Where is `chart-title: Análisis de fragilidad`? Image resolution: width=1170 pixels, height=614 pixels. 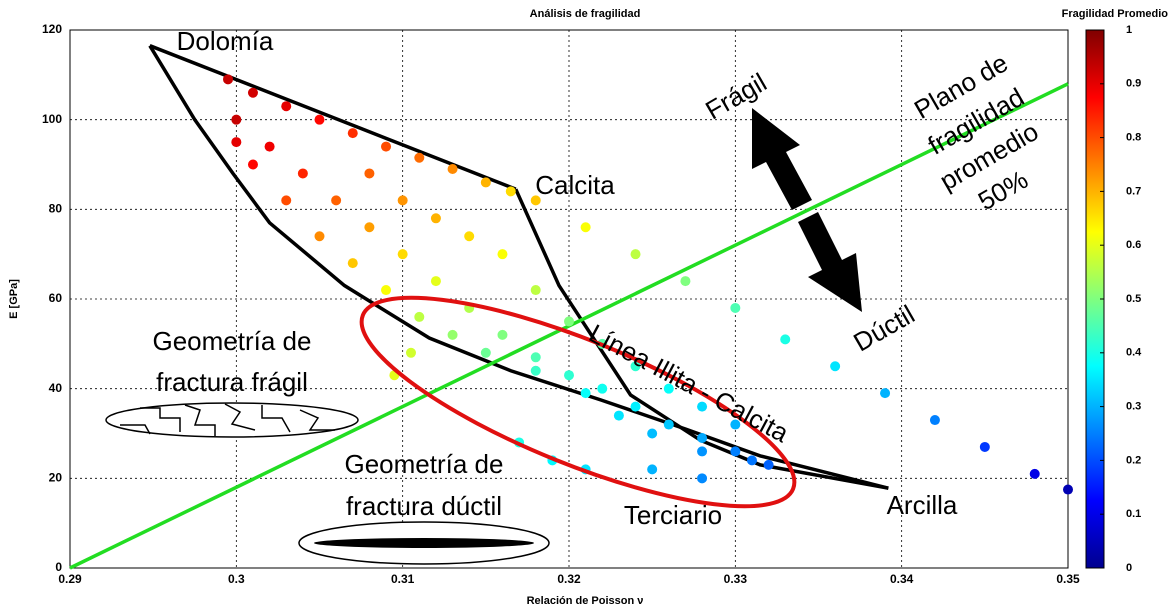 chart-title: Análisis de fragilidad is located at coordinates (585, 14).